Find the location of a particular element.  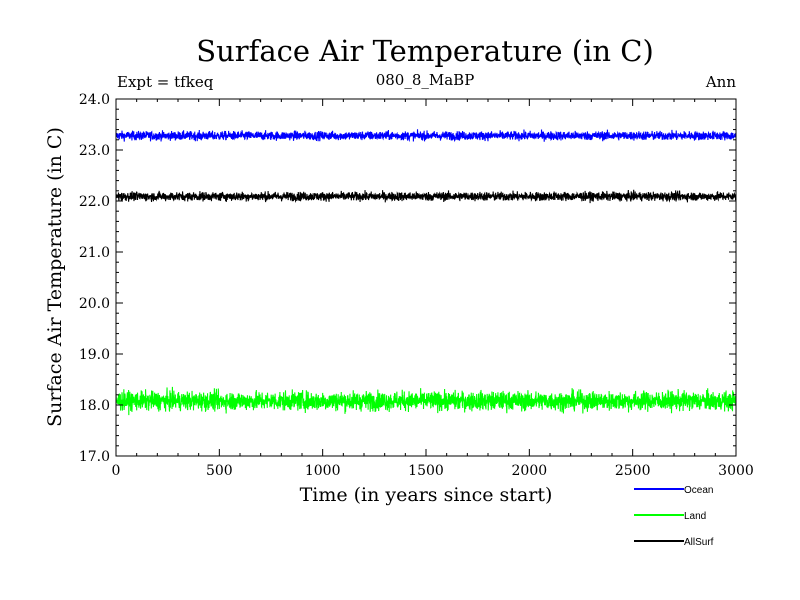

series-line-land is located at coordinates (426, 401).